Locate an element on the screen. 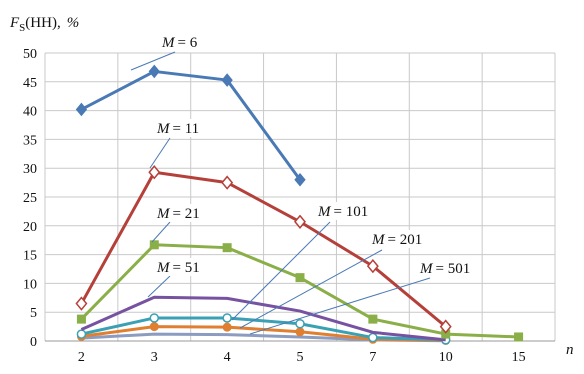  x-tick-label: 5 is located at coordinates (300, 357).